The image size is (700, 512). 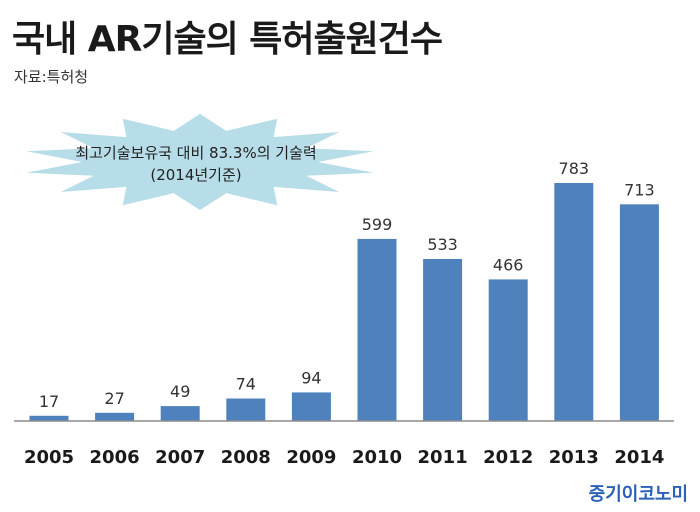 I want to click on data-label-2007: 49, so click(x=180, y=391).